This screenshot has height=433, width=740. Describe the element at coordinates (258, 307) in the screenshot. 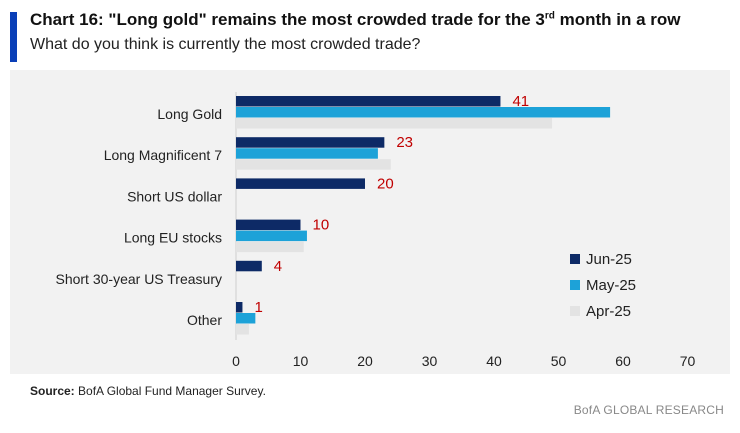

I see `data-label: 1` at that location.